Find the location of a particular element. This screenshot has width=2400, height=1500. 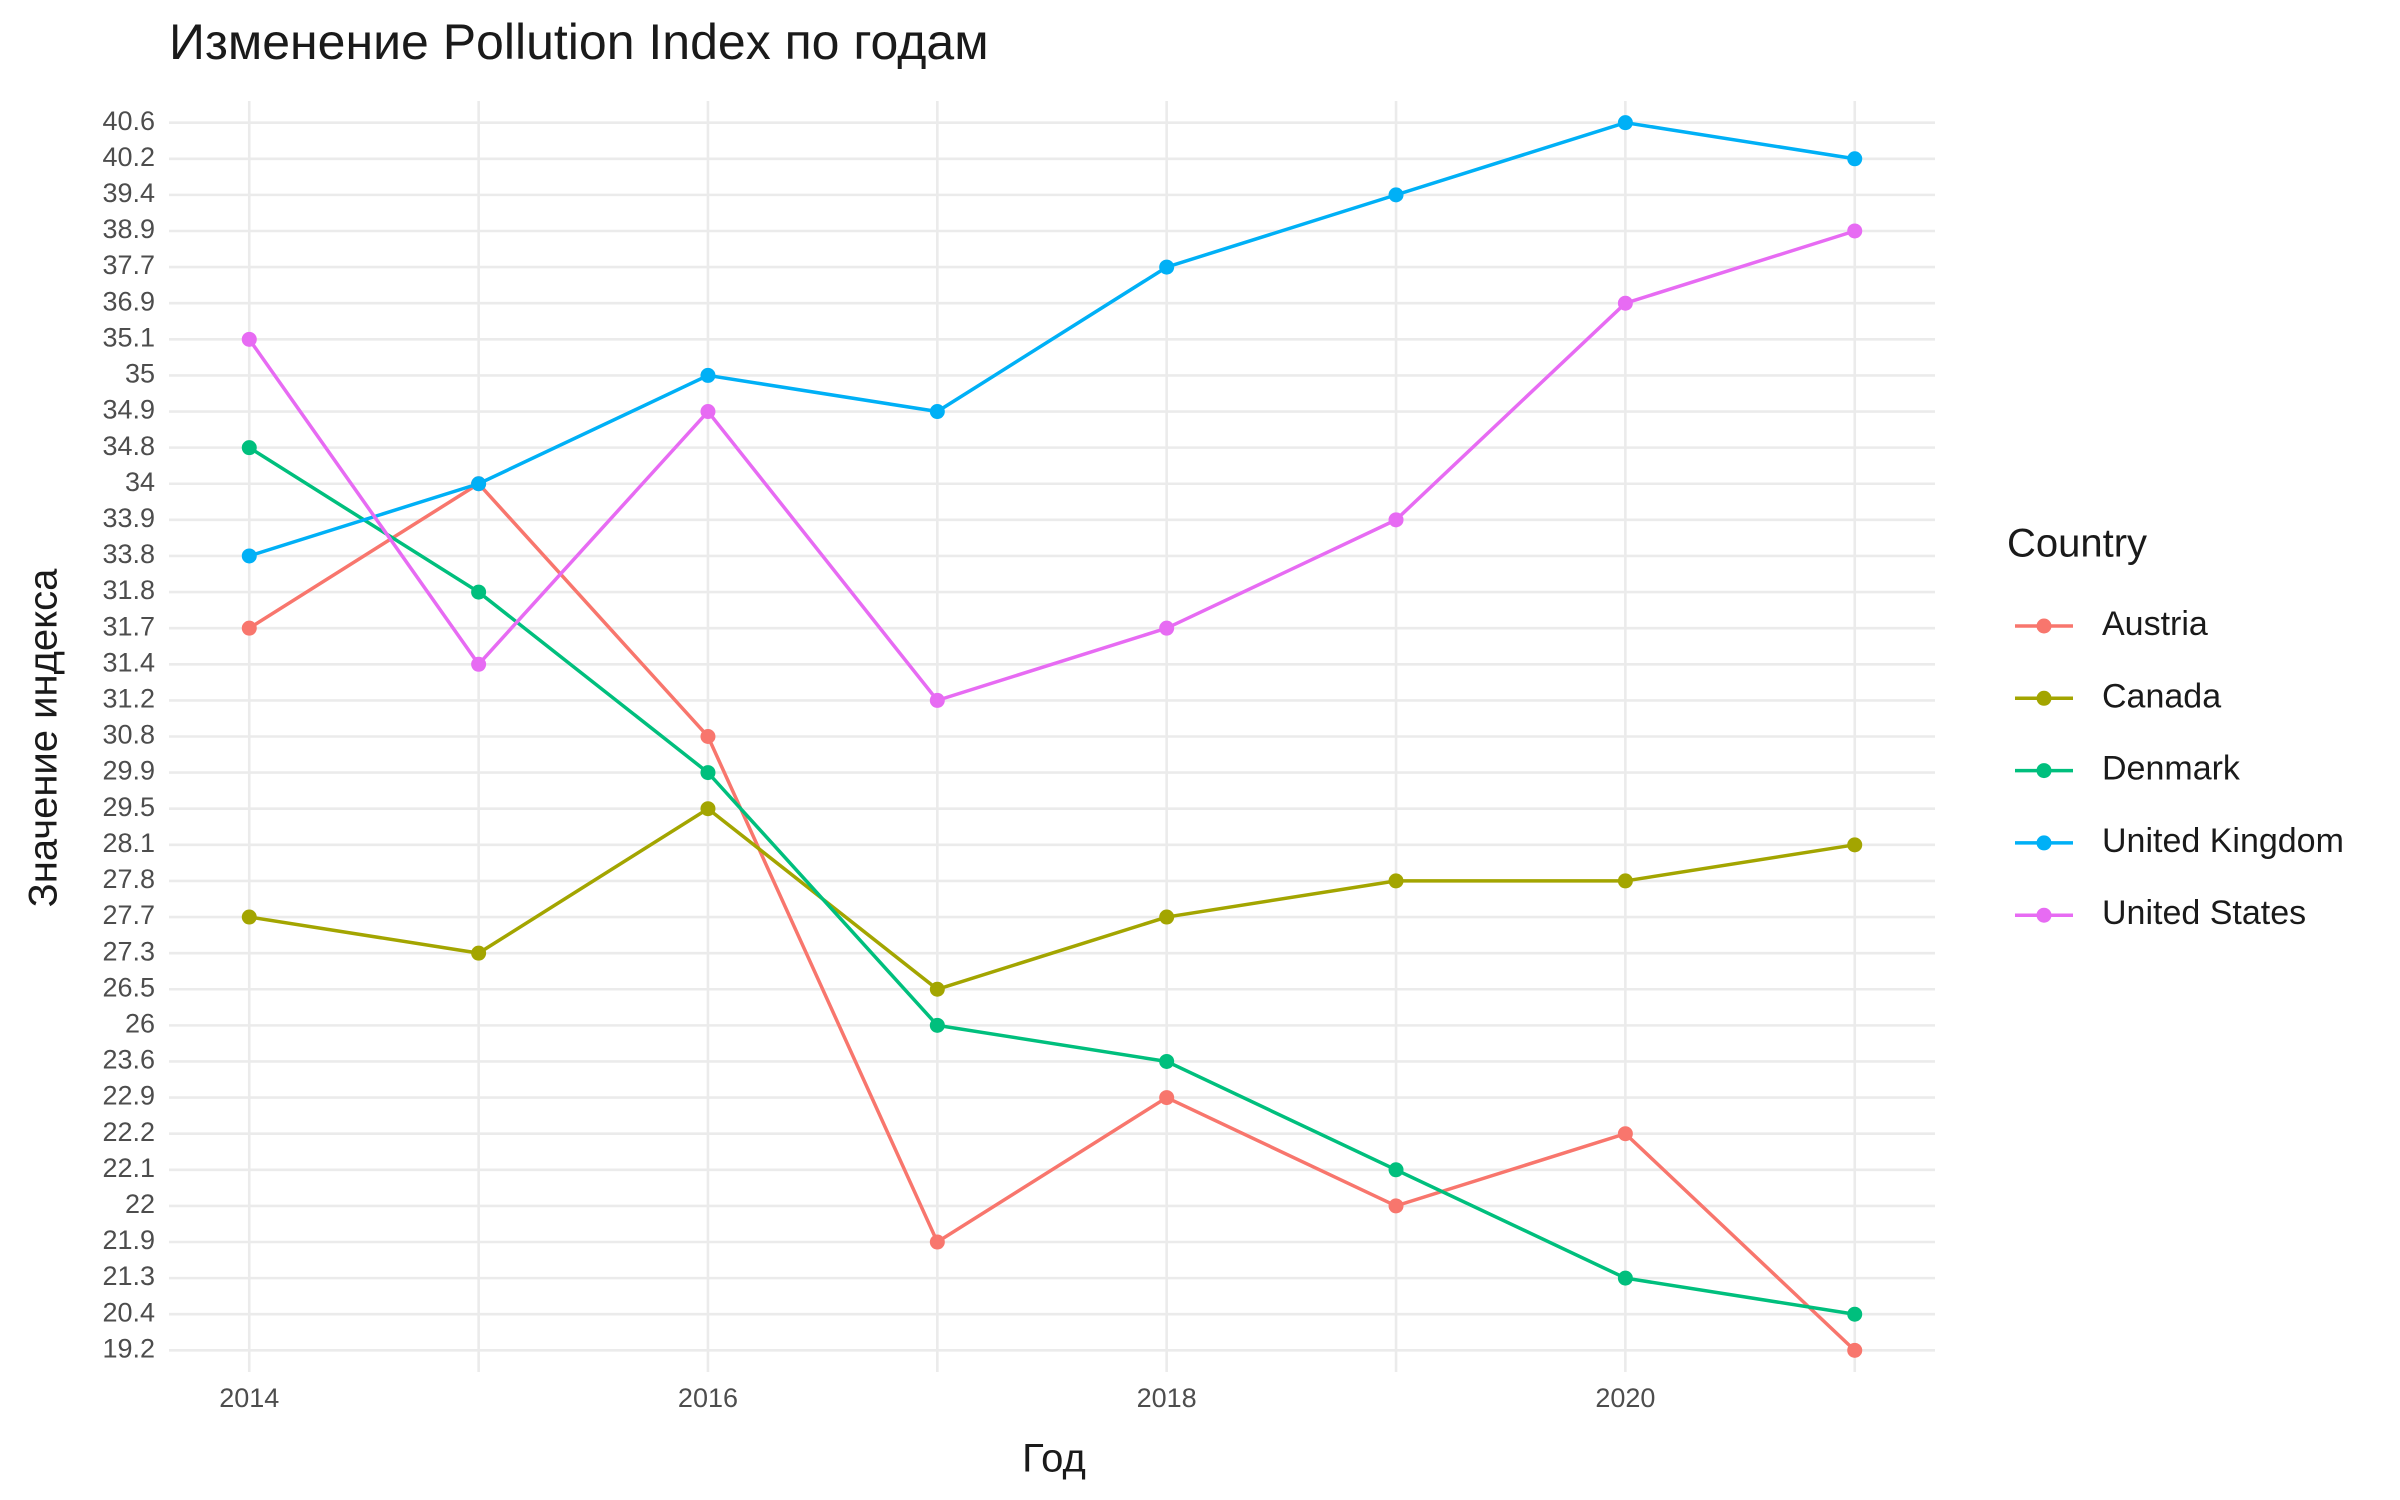

x-tick-label: 2018 is located at coordinates (1167, 1398).